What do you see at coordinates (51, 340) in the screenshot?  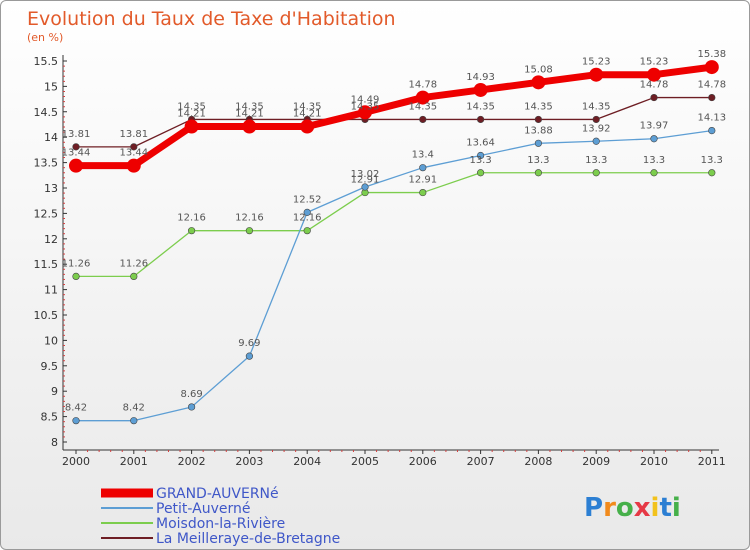 I see `y-tick-label: 10` at bounding box center [51, 340].